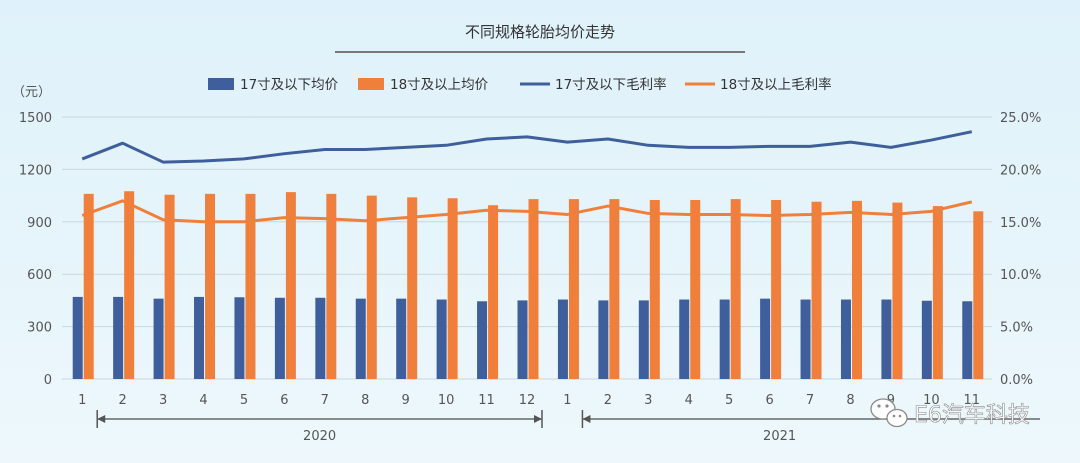 The width and height of the screenshot is (1080, 463). I want to click on legend: 17寸及以下均价 18寸及以上均价 17寸及以下毛利率 18寸及以上毛利率, so click(520, 84).